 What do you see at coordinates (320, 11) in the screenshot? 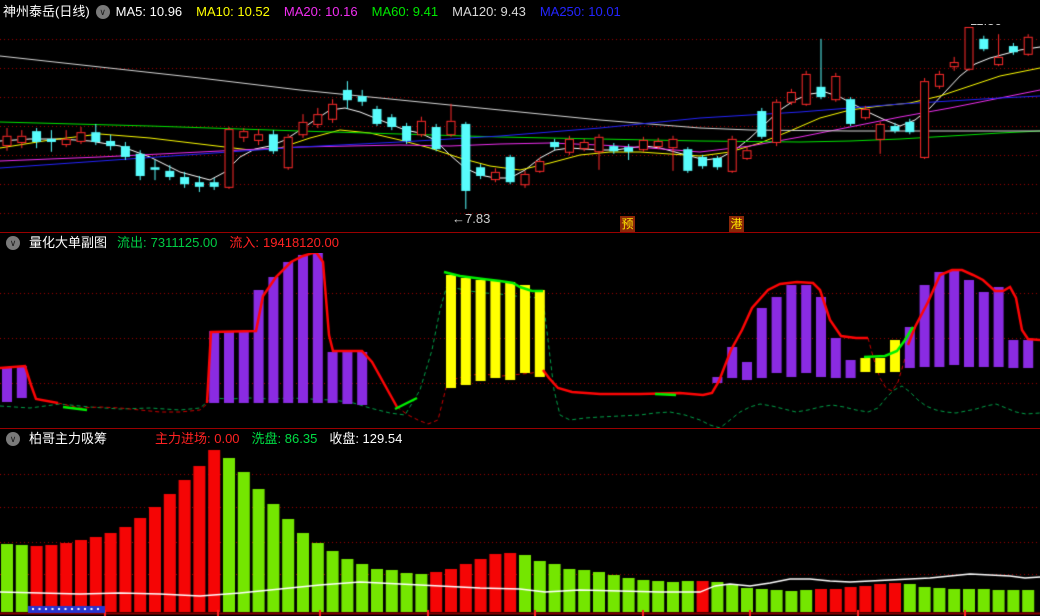
I see `ma-item-2: MA20: 10.16` at bounding box center [320, 11].